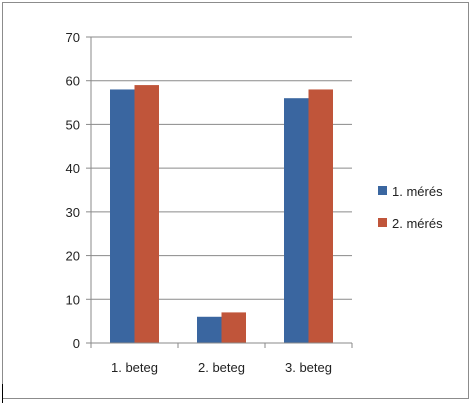  What do you see at coordinates (73, 37) in the screenshot?
I see `y-tick-label: 70` at bounding box center [73, 37].